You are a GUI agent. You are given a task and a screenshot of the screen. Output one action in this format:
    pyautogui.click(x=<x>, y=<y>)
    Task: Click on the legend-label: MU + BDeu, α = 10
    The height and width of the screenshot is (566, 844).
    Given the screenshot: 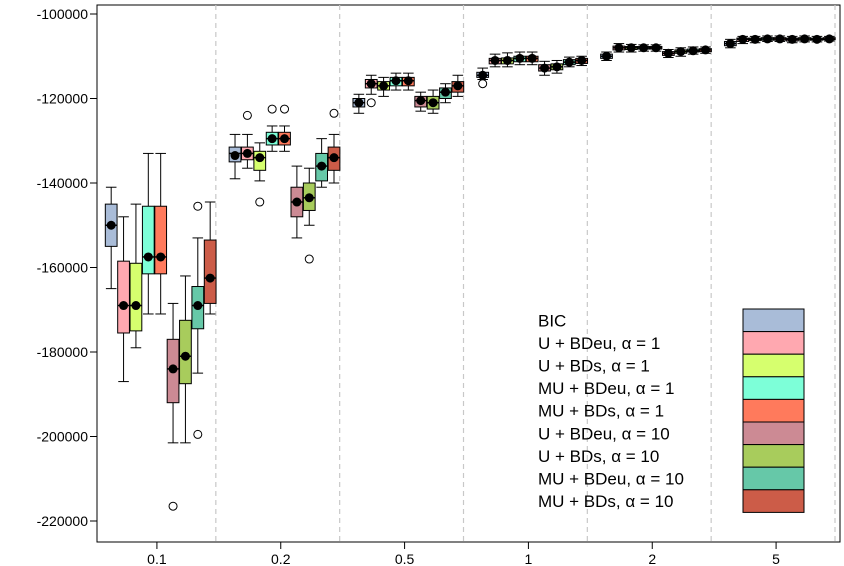 What is the action you would take?
    pyautogui.click(x=611, y=479)
    